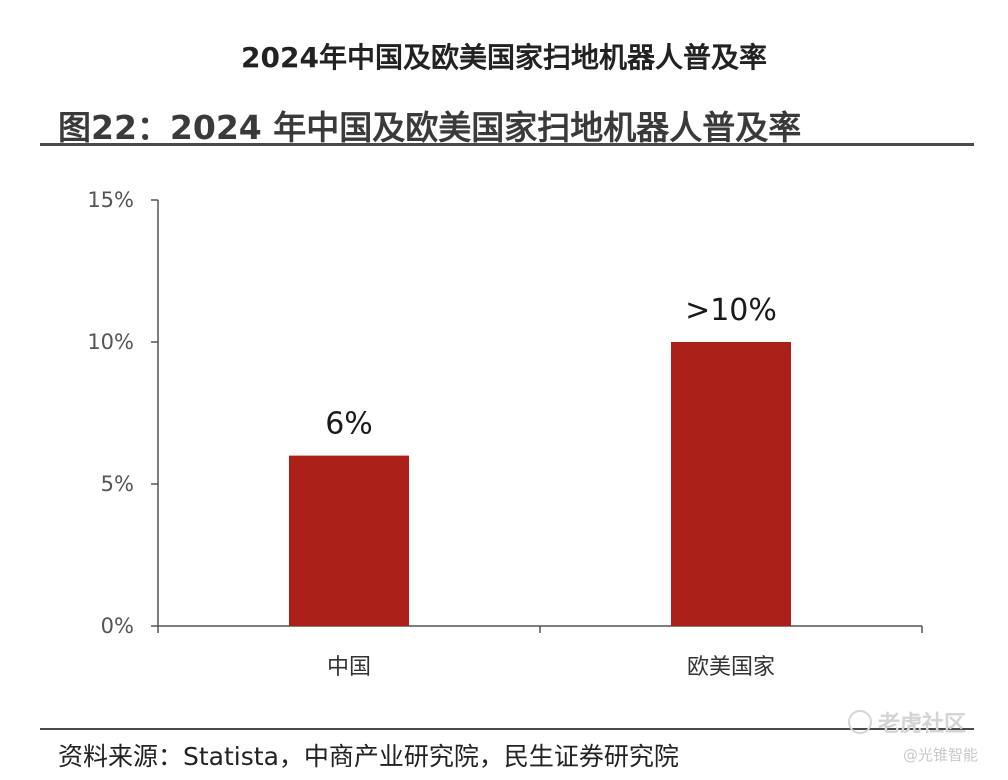  What do you see at coordinates (110, 342) in the screenshot?
I see `y-tick-label: 10%` at bounding box center [110, 342].